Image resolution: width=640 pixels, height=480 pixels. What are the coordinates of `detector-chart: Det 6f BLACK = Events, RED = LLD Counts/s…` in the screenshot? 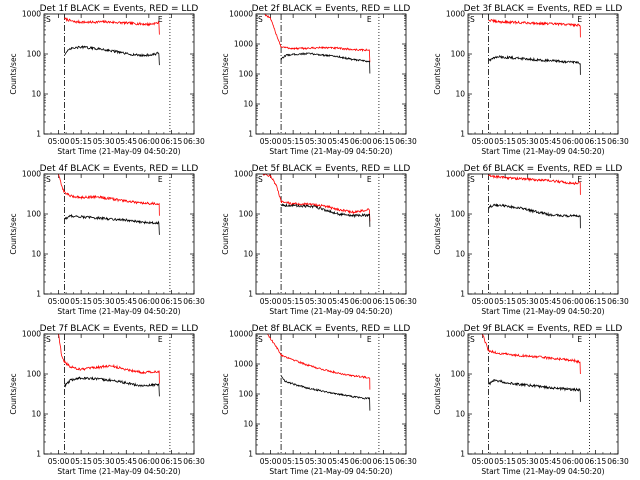 It's located at (531, 240).